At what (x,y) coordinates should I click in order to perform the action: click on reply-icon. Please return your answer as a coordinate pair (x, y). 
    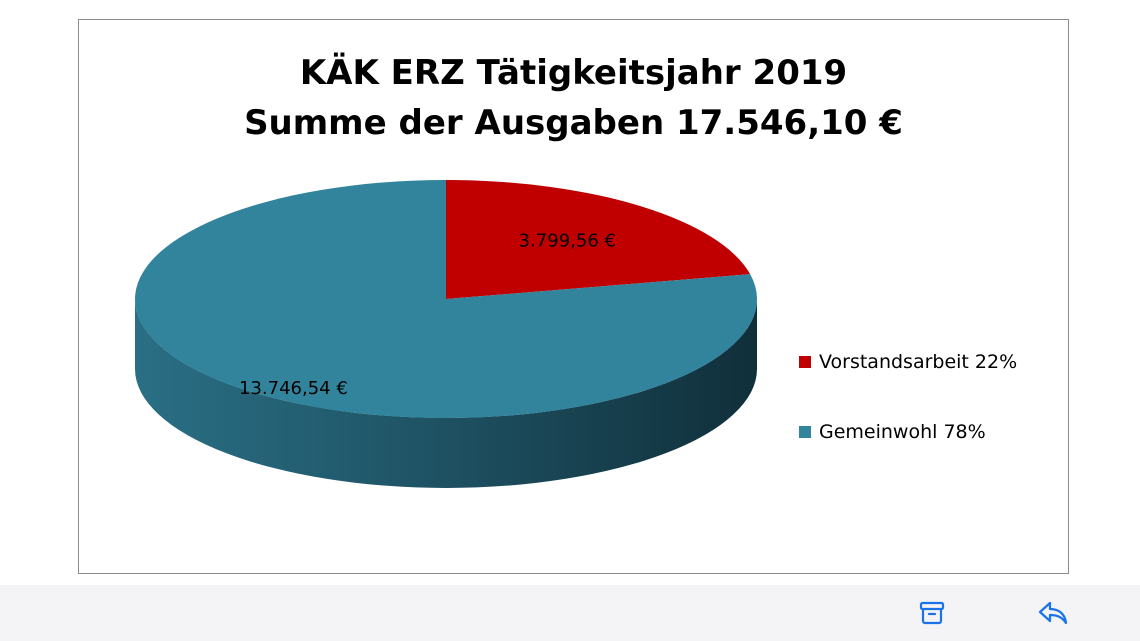
    Looking at the image, I should click on (1053, 613).